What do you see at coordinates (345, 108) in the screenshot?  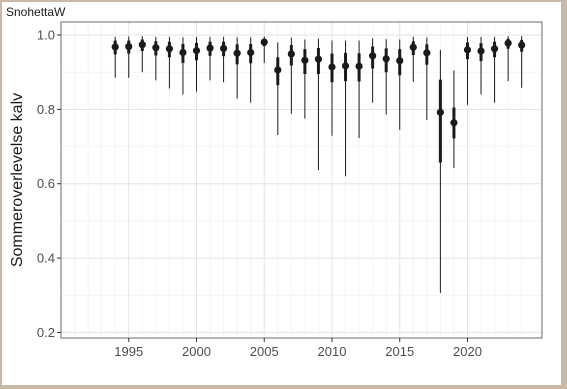 I see `data-point-2011` at bounding box center [345, 108].